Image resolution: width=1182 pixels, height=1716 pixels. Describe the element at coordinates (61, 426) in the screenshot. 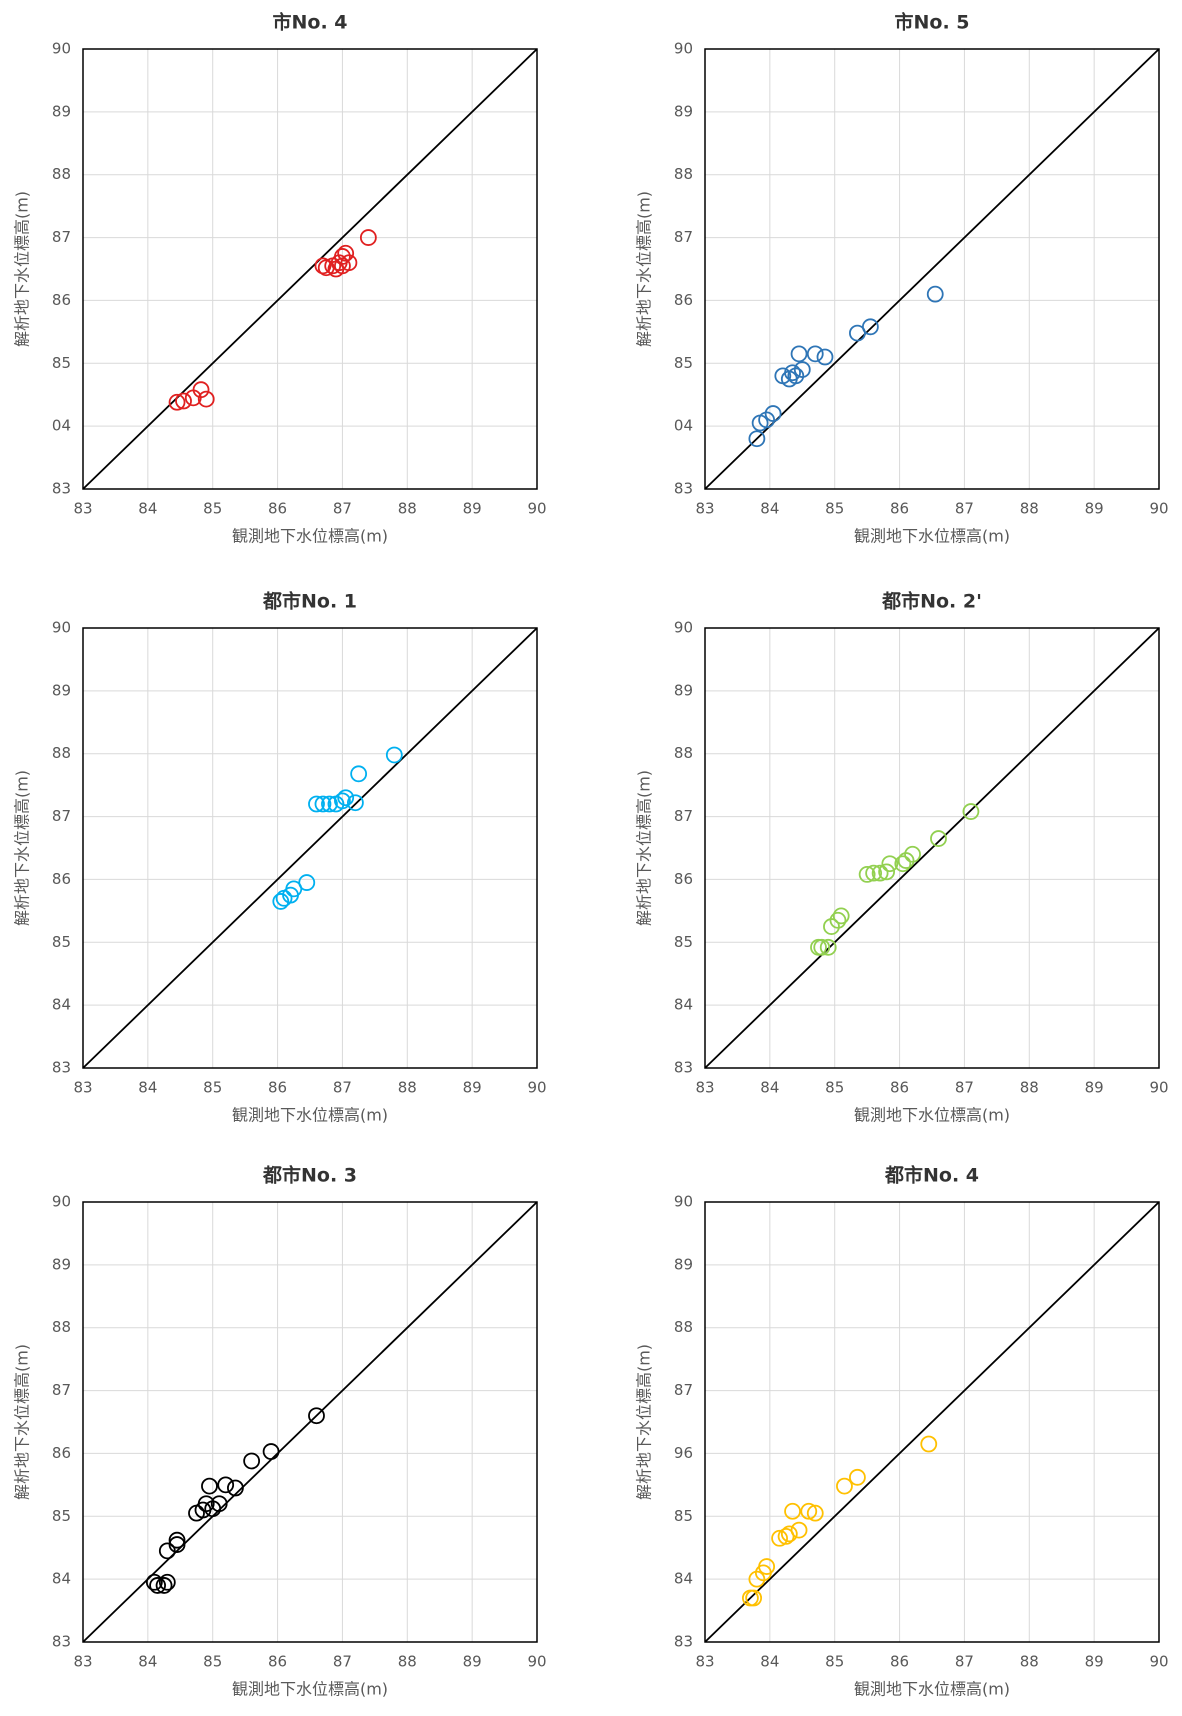

I see `y-tick-label: 04` at that location.